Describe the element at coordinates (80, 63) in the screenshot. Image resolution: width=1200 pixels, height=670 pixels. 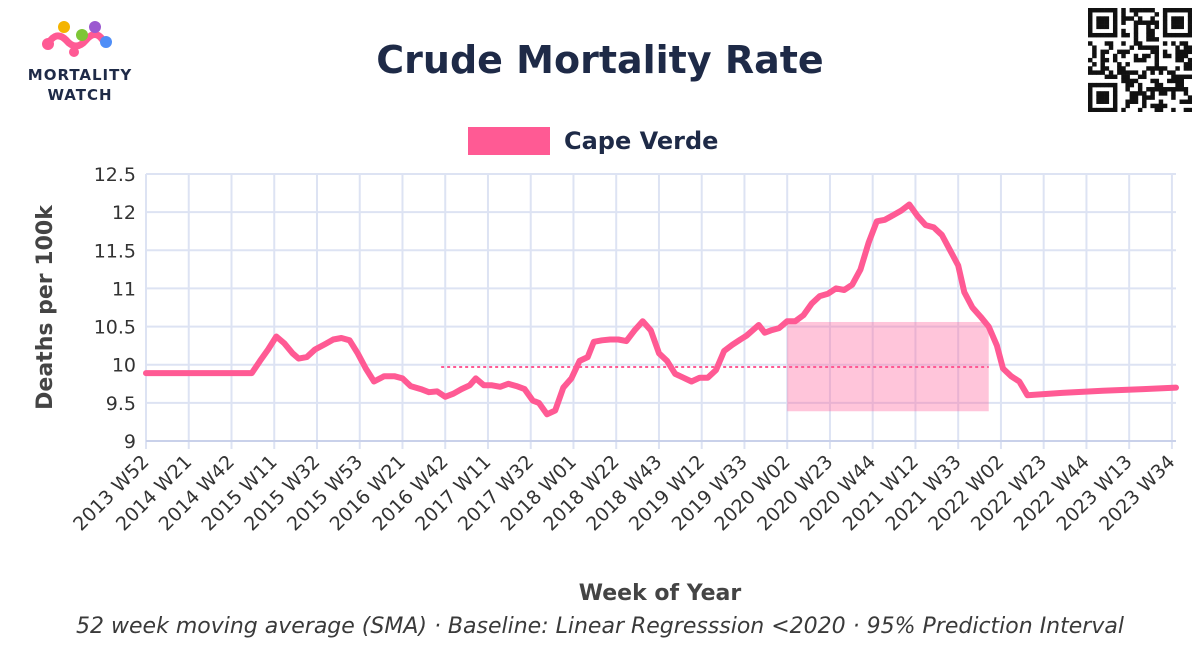
I see `logo: MORTALITY WATCH` at that location.